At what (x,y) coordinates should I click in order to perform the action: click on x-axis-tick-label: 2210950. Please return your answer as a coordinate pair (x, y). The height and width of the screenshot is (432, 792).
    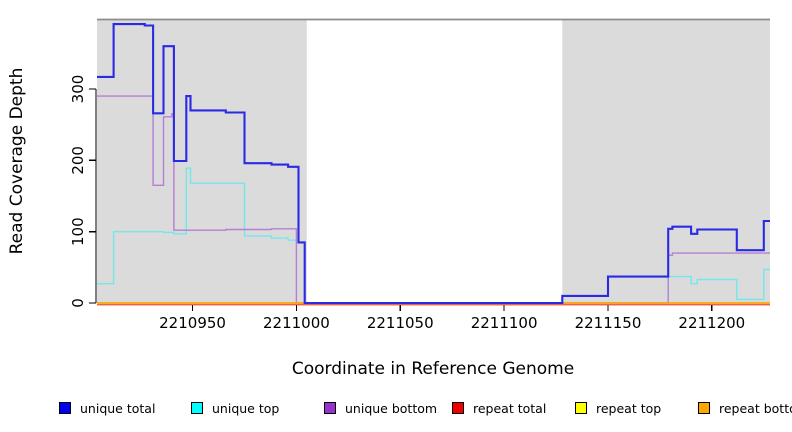
    Looking at the image, I should click on (192, 323).